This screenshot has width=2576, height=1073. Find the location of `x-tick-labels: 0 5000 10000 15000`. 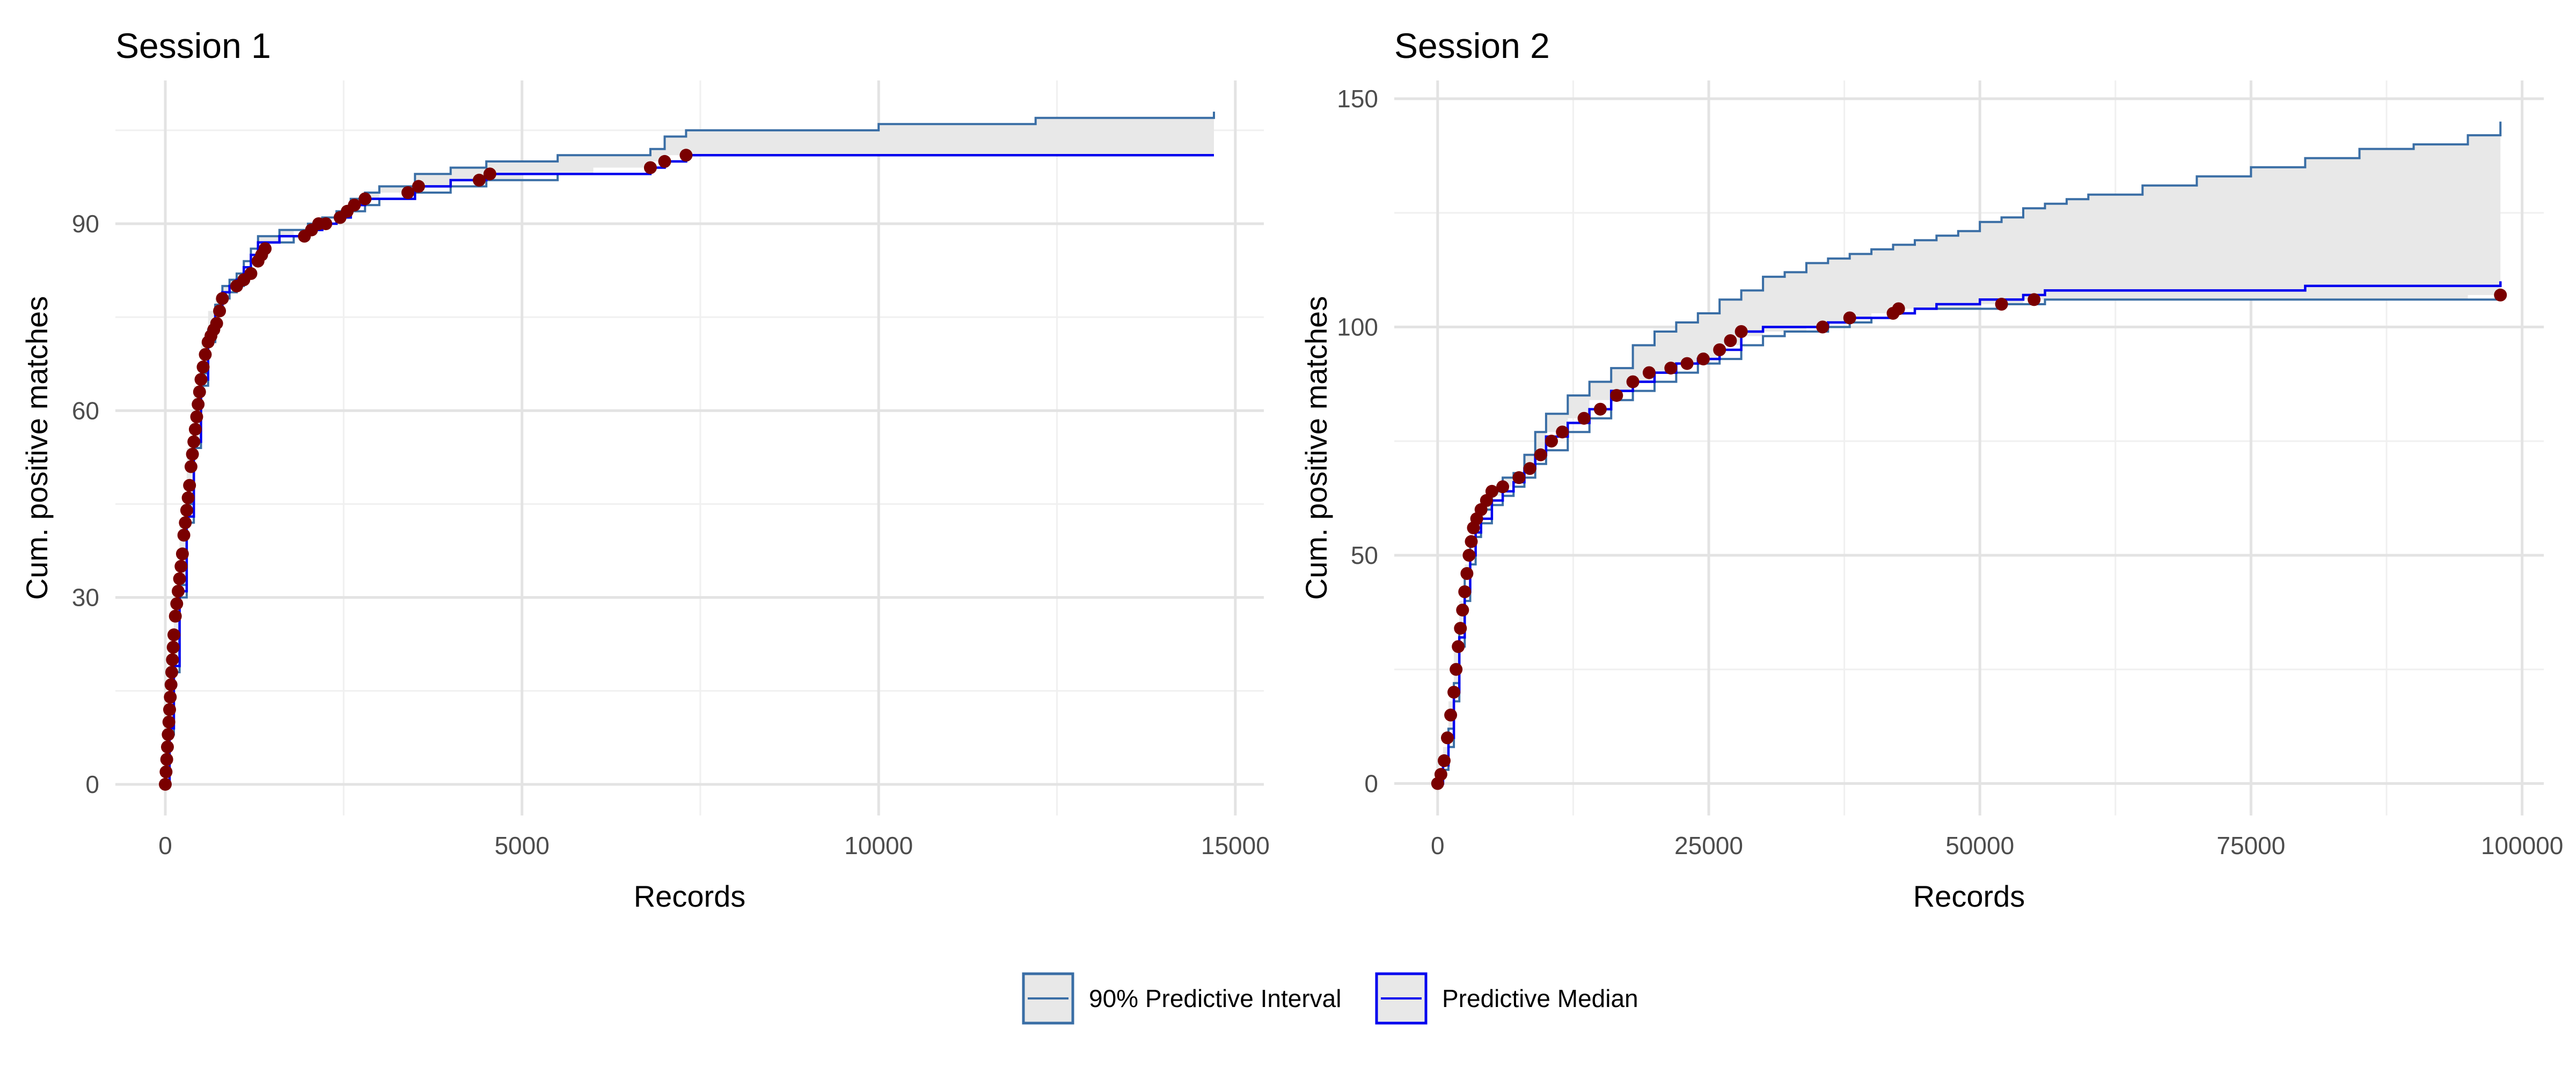

x-tick-labels: 0 5000 10000 15000 is located at coordinates (714, 845).